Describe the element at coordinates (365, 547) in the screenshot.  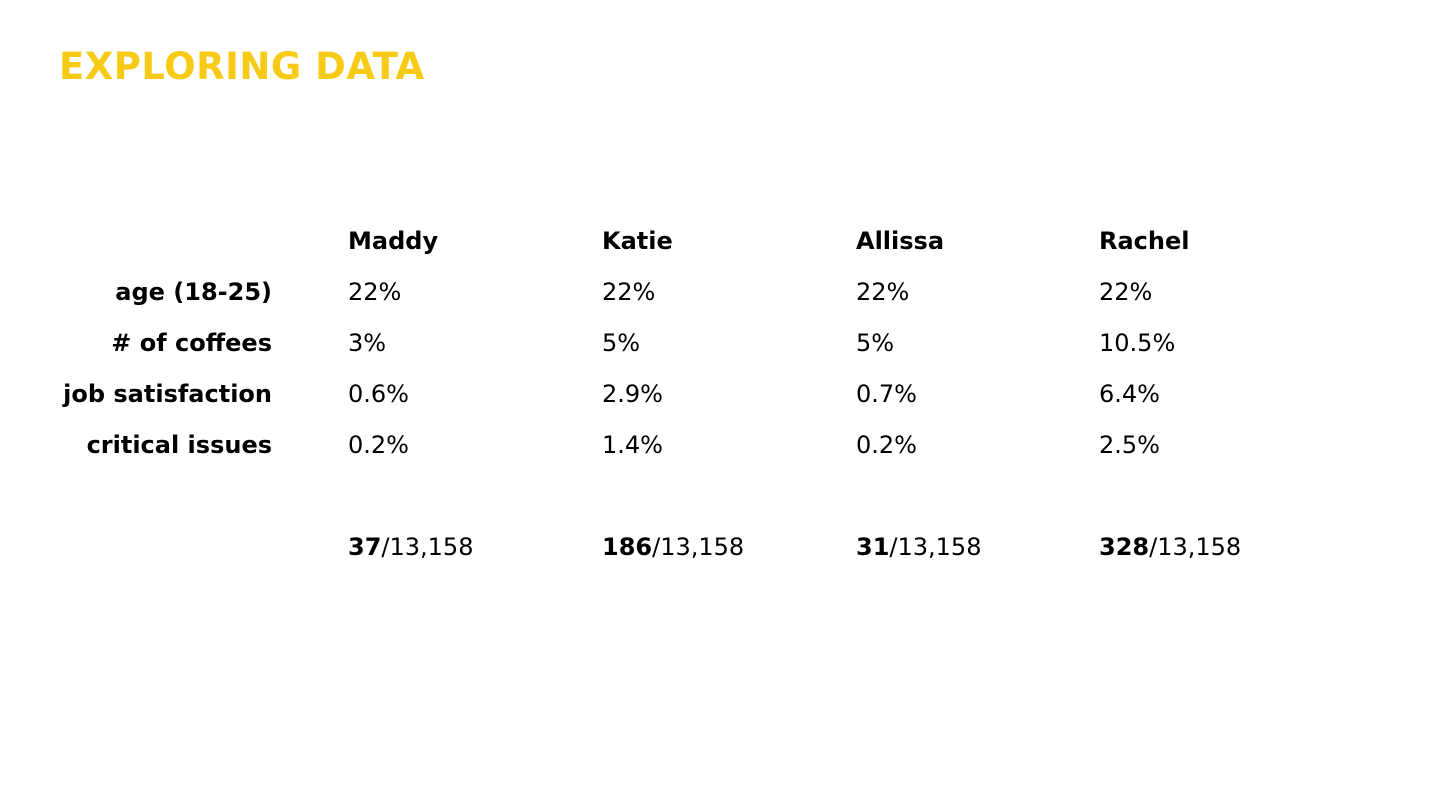
I see `total-count: 37` at that location.